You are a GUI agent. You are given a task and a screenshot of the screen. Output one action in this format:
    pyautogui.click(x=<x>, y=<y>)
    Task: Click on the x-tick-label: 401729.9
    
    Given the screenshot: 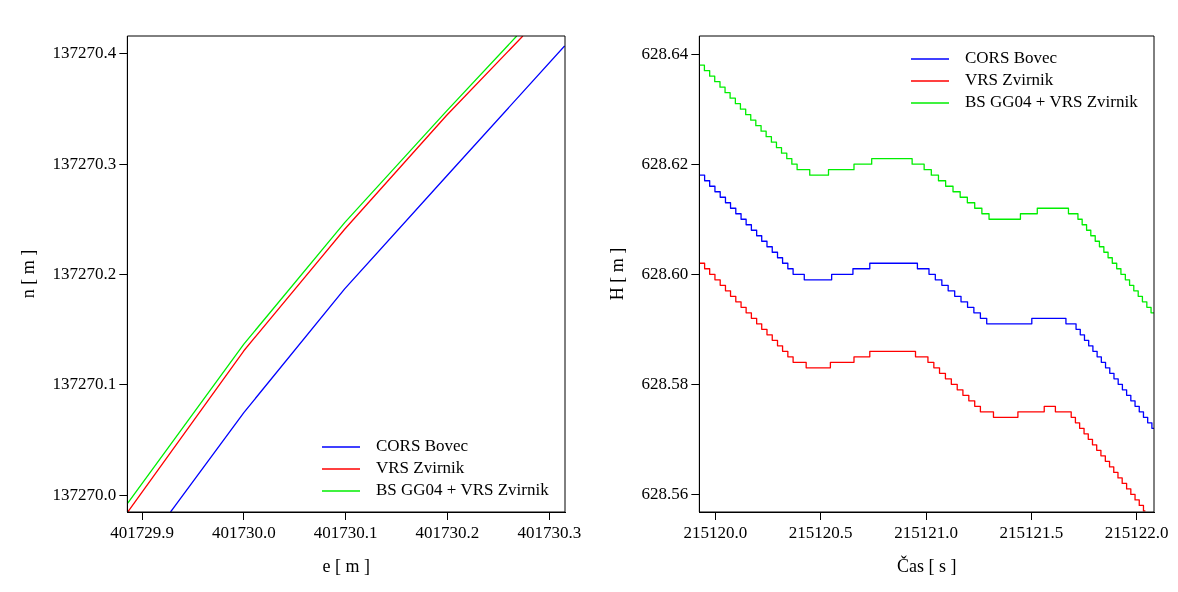 What is the action you would take?
    pyautogui.click(x=142, y=532)
    